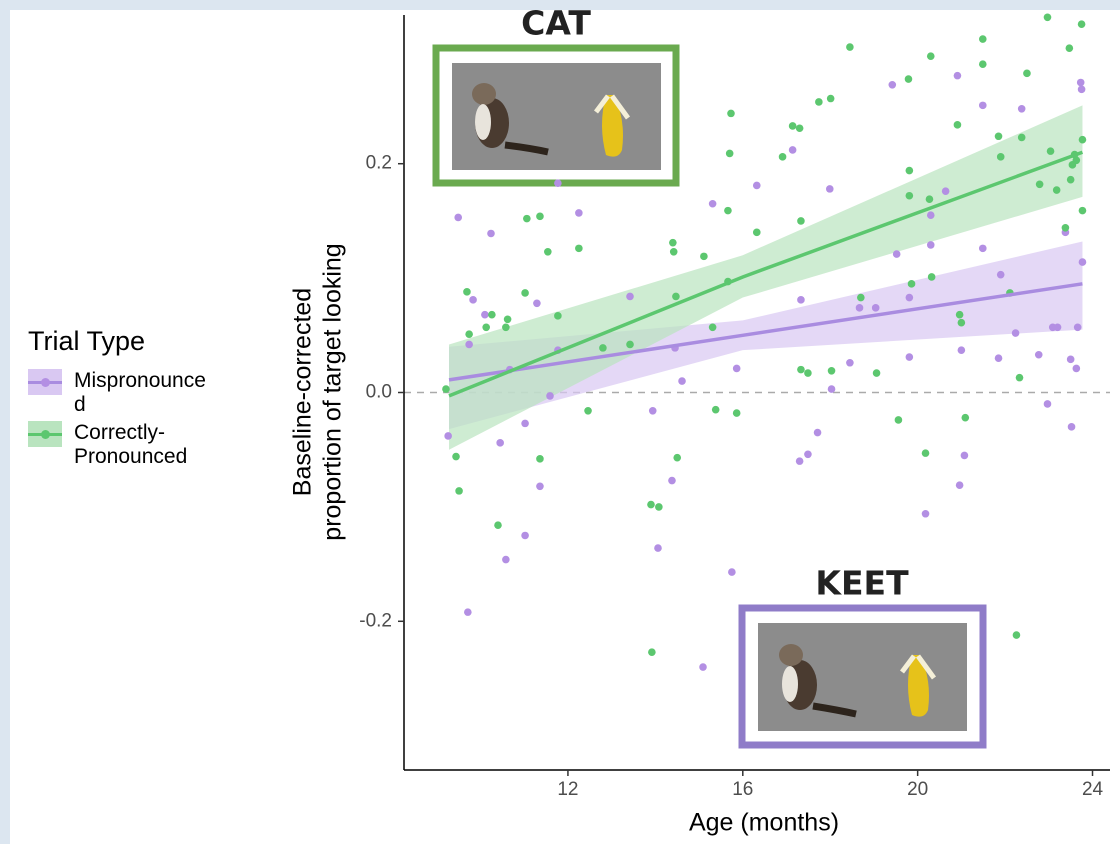 The width and height of the screenshot is (1120, 844). Describe the element at coordinates (526, 148) in the screenshot. I see `cat-tail` at that location.